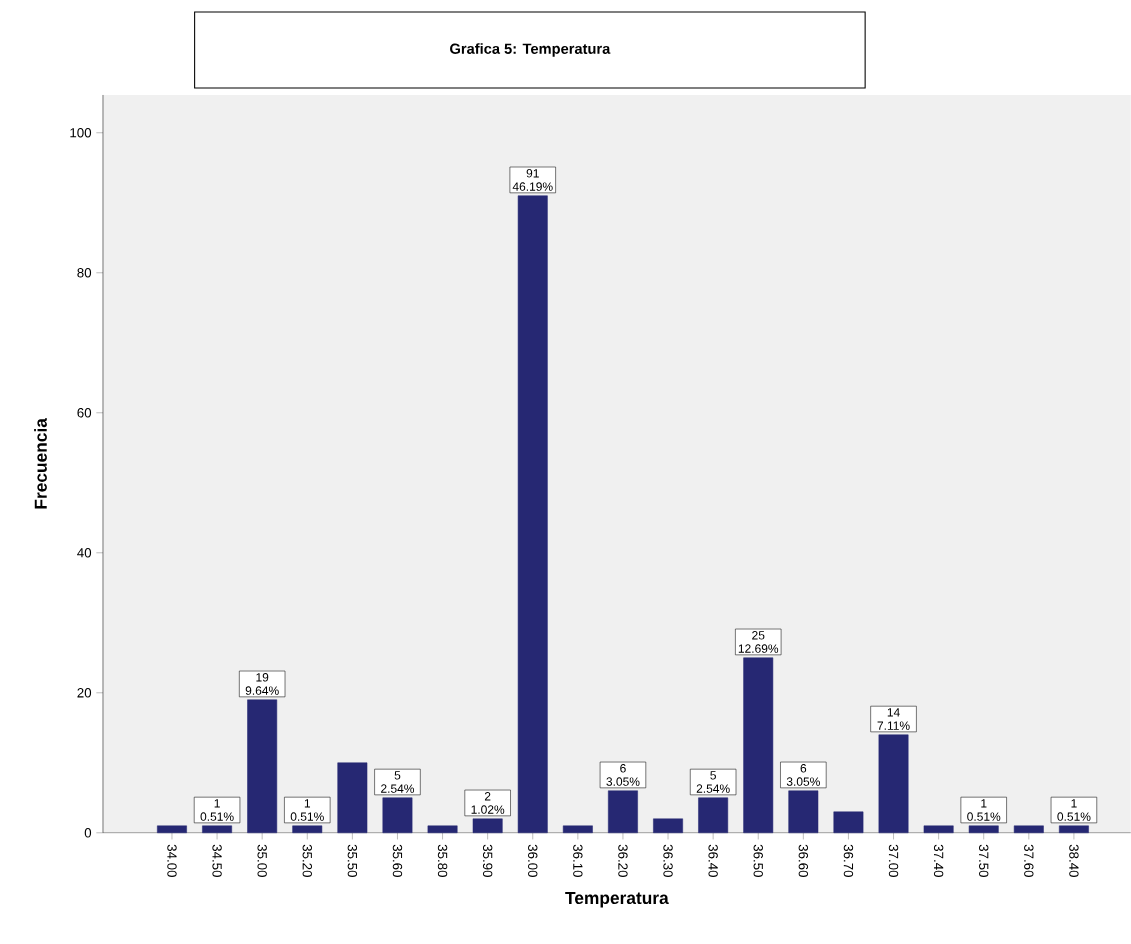  Describe the element at coordinates (1074, 861) in the screenshot. I see `x-tick-label: 38.40` at that location.